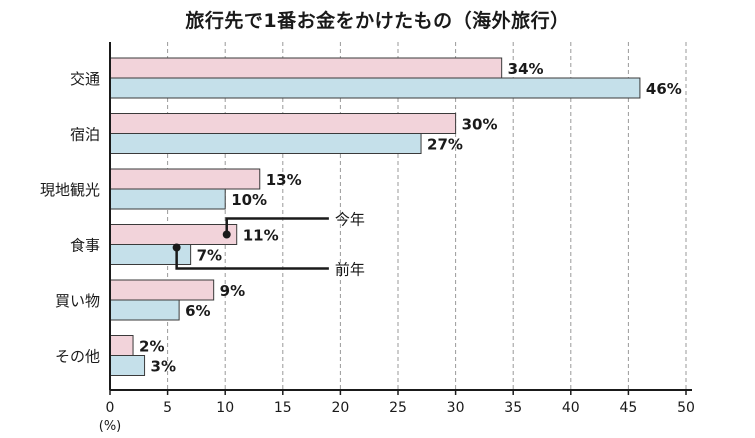 This screenshot has height=438, width=755. I want to click on x-tick-label-25: 25, so click(398, 408).